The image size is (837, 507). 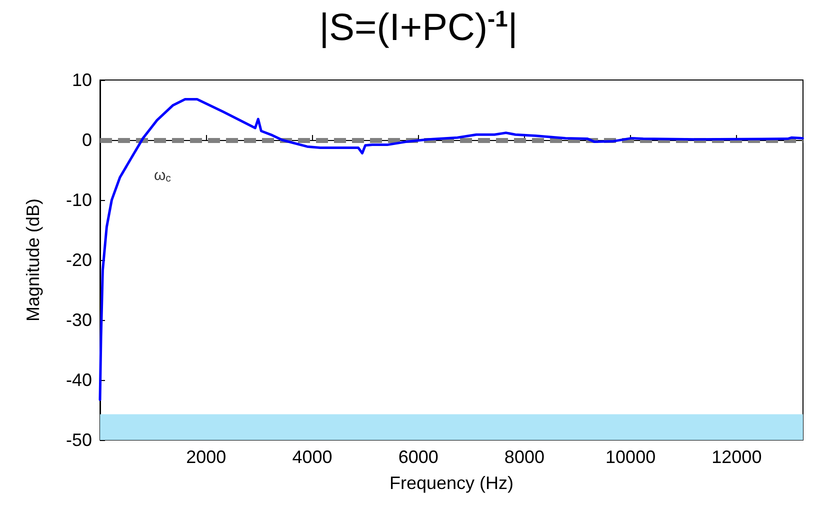 What do you see at coordinates (631, 457) in the screenshot?
I see `x-tick-label: 10000` at bounding box center [631, 457].